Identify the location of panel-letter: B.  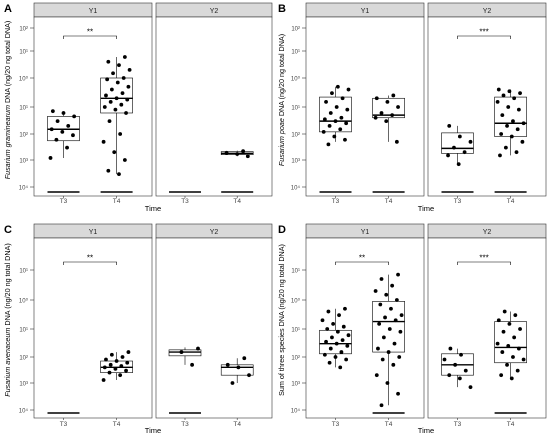
(282, 9).